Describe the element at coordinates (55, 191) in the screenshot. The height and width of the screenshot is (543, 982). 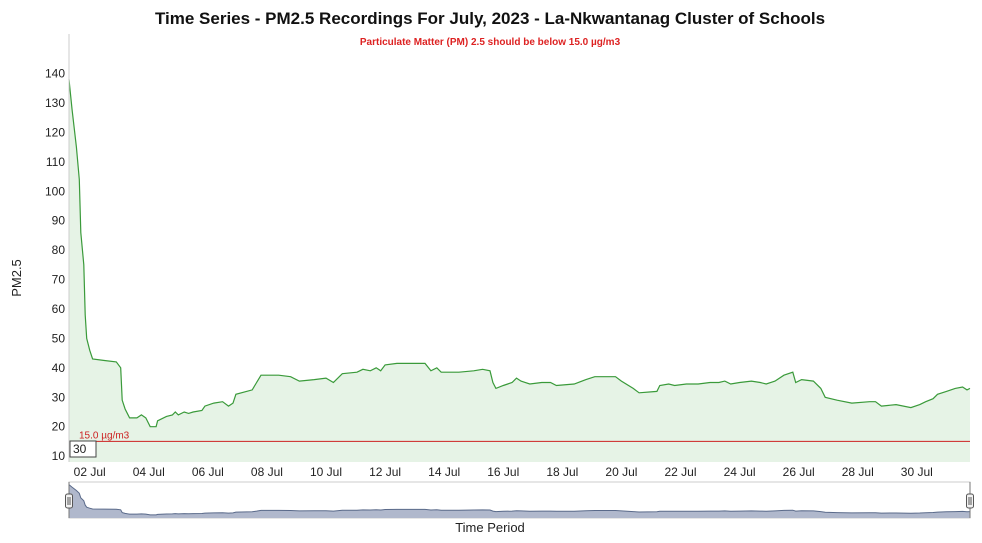
I see `y-tick-label: 100` at that location.